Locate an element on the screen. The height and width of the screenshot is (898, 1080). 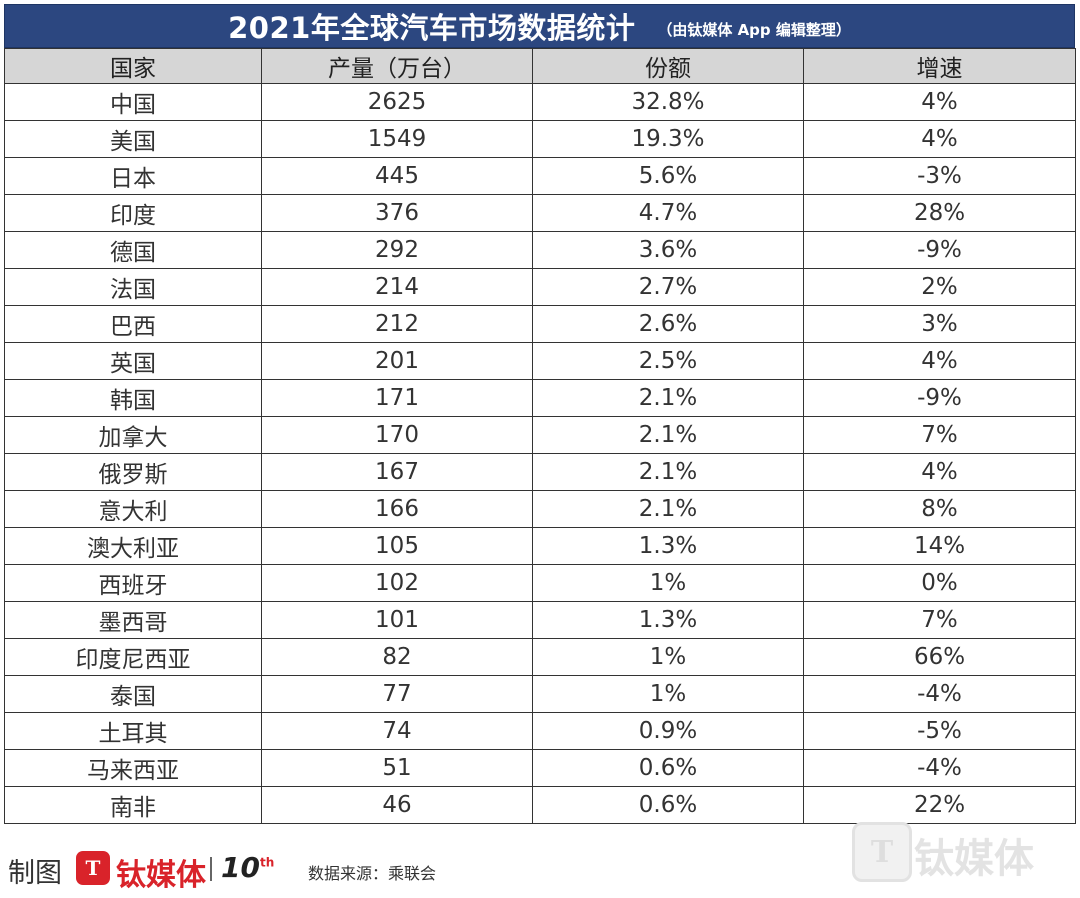
table-row: 墨西哥 101 1.3% 7% is located at coordinates (540, 620).